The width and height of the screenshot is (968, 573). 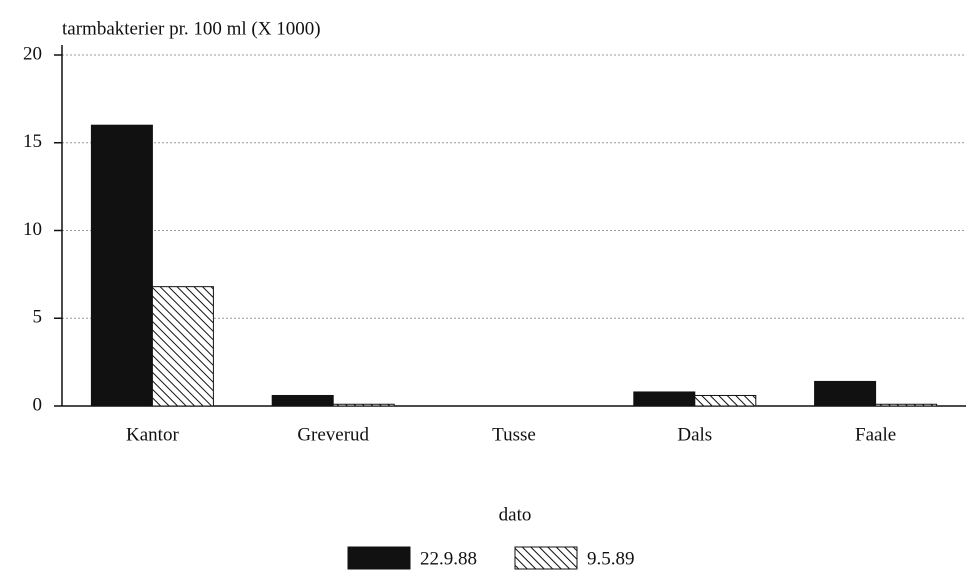 What do you see at coordinates (32, 229) in the screenshot?
I see `y-tick-label: 10` at bounding box center [32, 229].